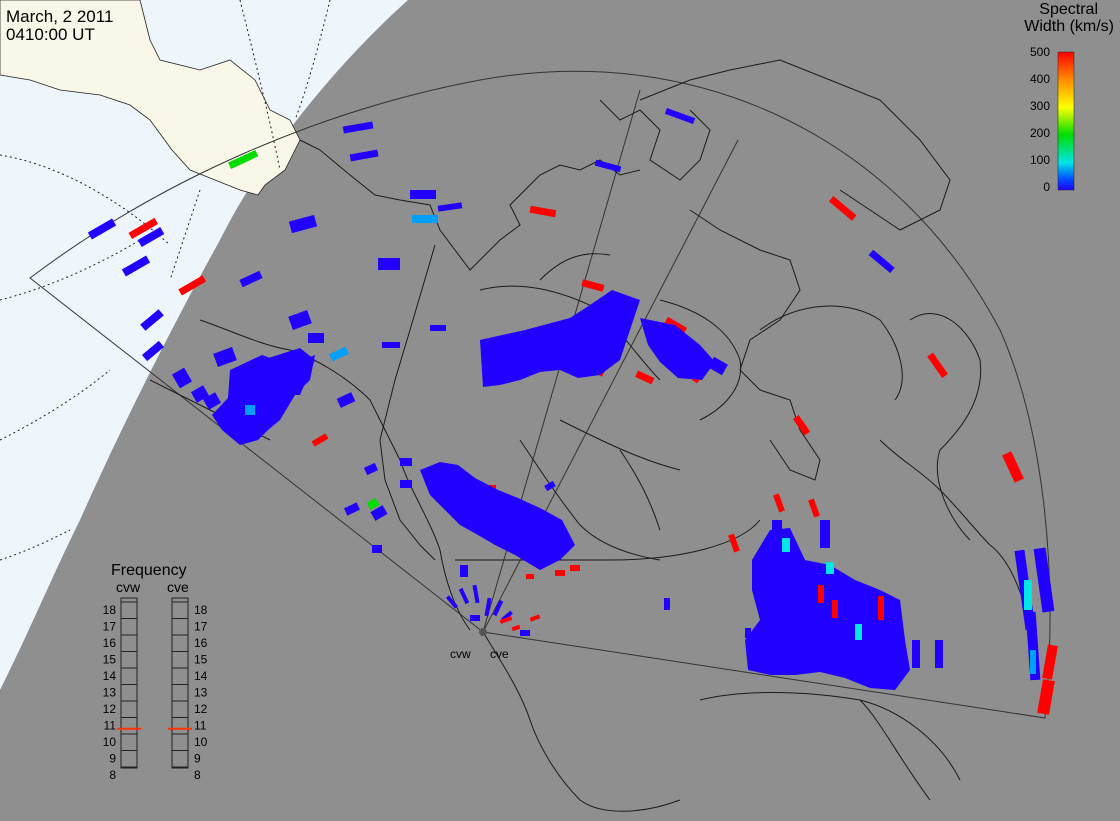 This screenshot has height=821, width=1120. What do you see at coordinates (460, 654) in the screenshot?
I see `radar-label-cvw: cvw` at bounding box center [460, 654].